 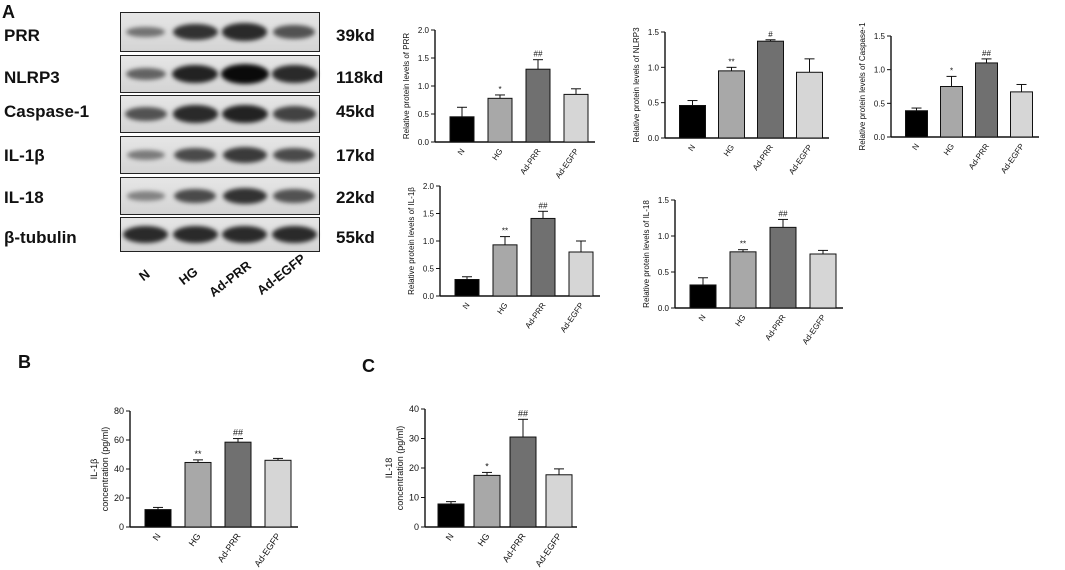 I want to click on kd-label-prr: 39kd, so click(x=355, y=35).